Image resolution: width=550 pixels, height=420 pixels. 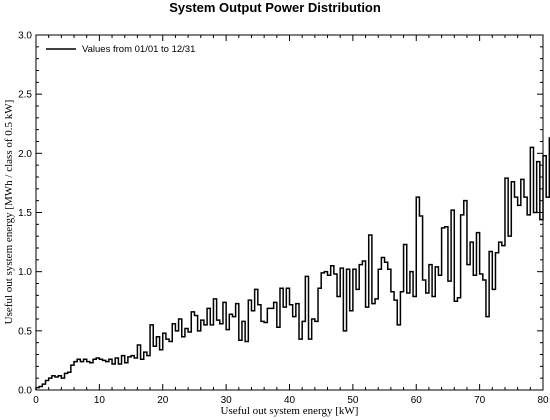 What do you see at coordinates (25, 272) in the screenshot?
I see `y-tick-label: 1.0` at bounding box center [25, 272].